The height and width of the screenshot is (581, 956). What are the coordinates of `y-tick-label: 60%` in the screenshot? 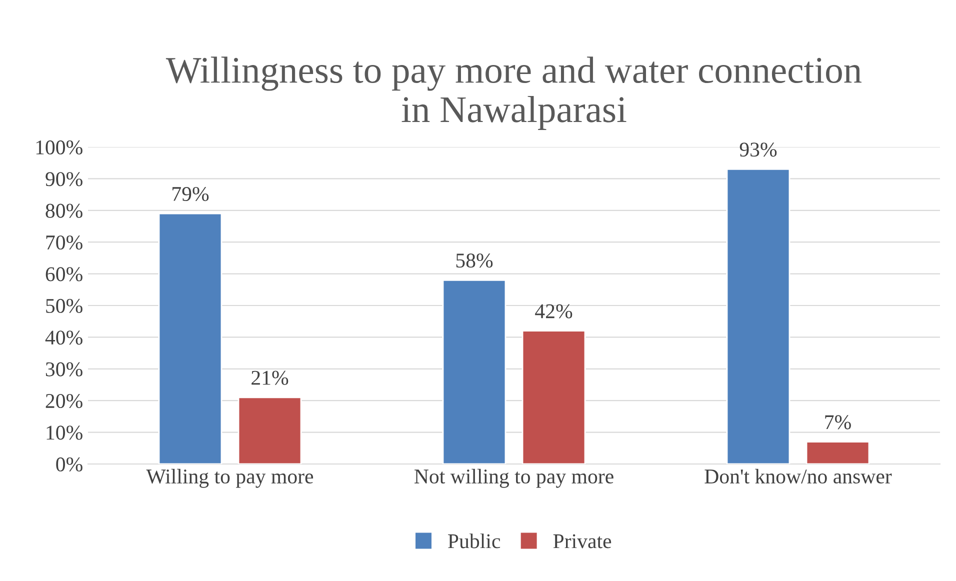 It's located at (64, 274).